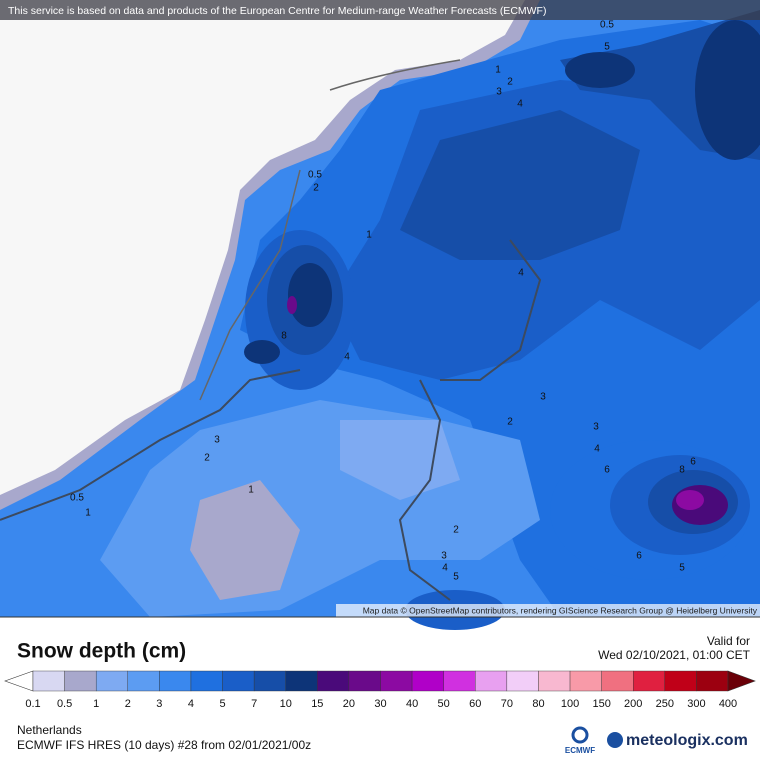  I want to click on colorbar-label: 70, so click(507, 704).